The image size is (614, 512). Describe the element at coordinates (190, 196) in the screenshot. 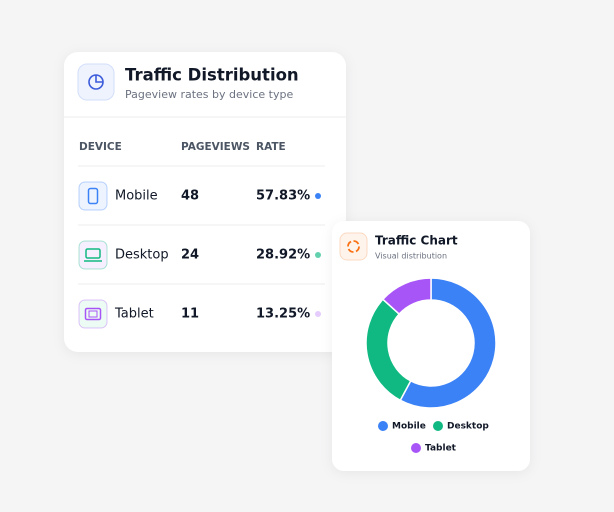

I see `pageviews: 48` at that location.